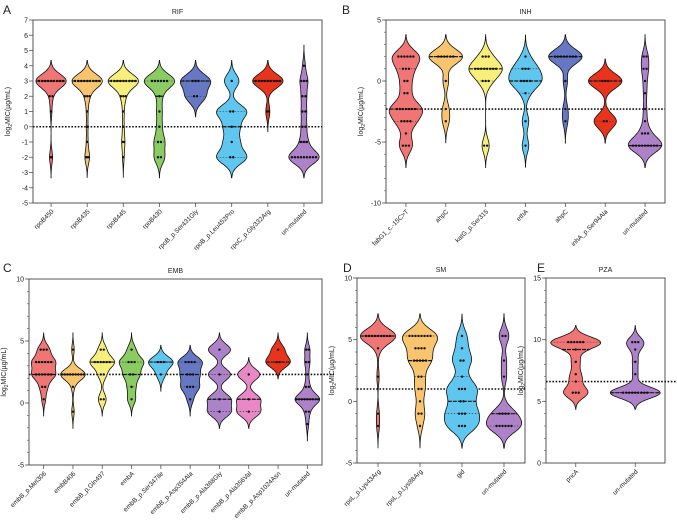 This screenshot has width=677, height=520. I want to click on y-tick-label: 10, so click(348, 279).